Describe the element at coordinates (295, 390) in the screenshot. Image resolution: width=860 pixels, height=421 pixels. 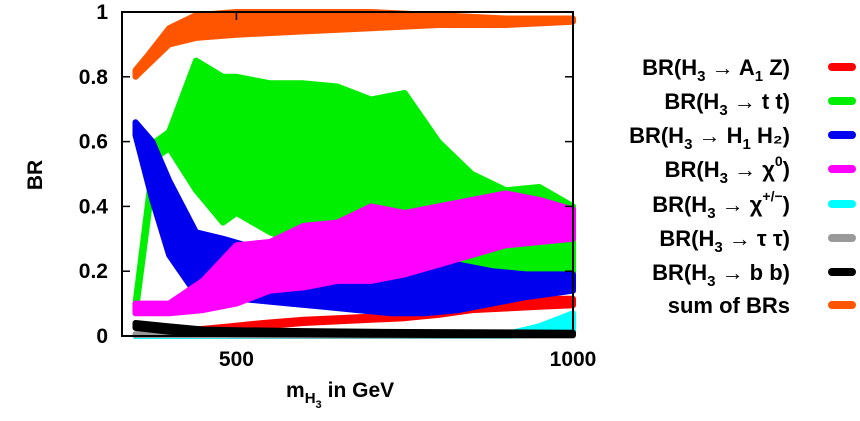
I see `x-axis-label-main: m` at that location.